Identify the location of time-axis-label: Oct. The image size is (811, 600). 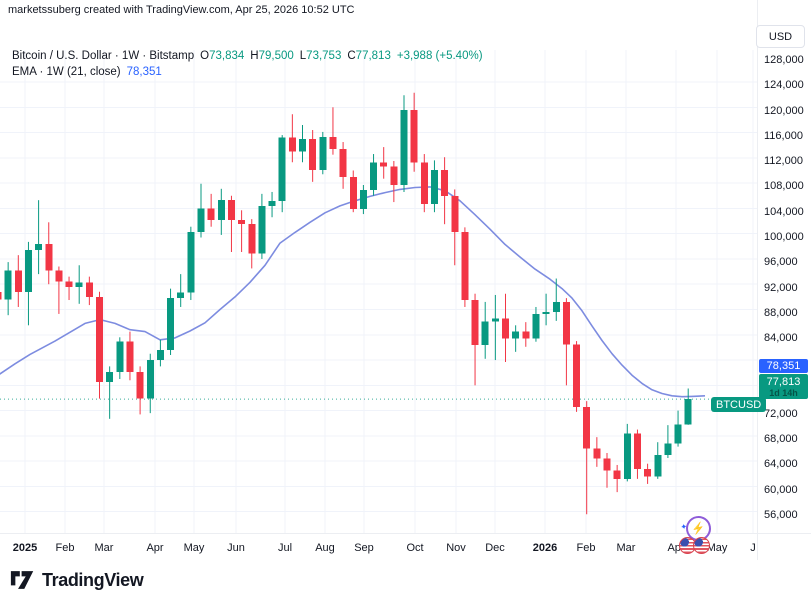
(415, 547).